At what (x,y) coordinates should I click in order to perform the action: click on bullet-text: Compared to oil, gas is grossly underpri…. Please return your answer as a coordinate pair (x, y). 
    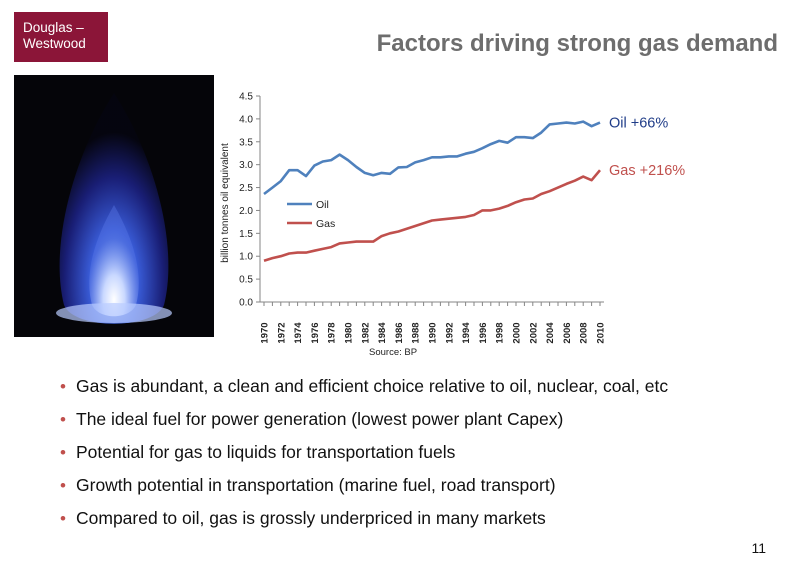
    Looking at the image, I should click on (311, 518).